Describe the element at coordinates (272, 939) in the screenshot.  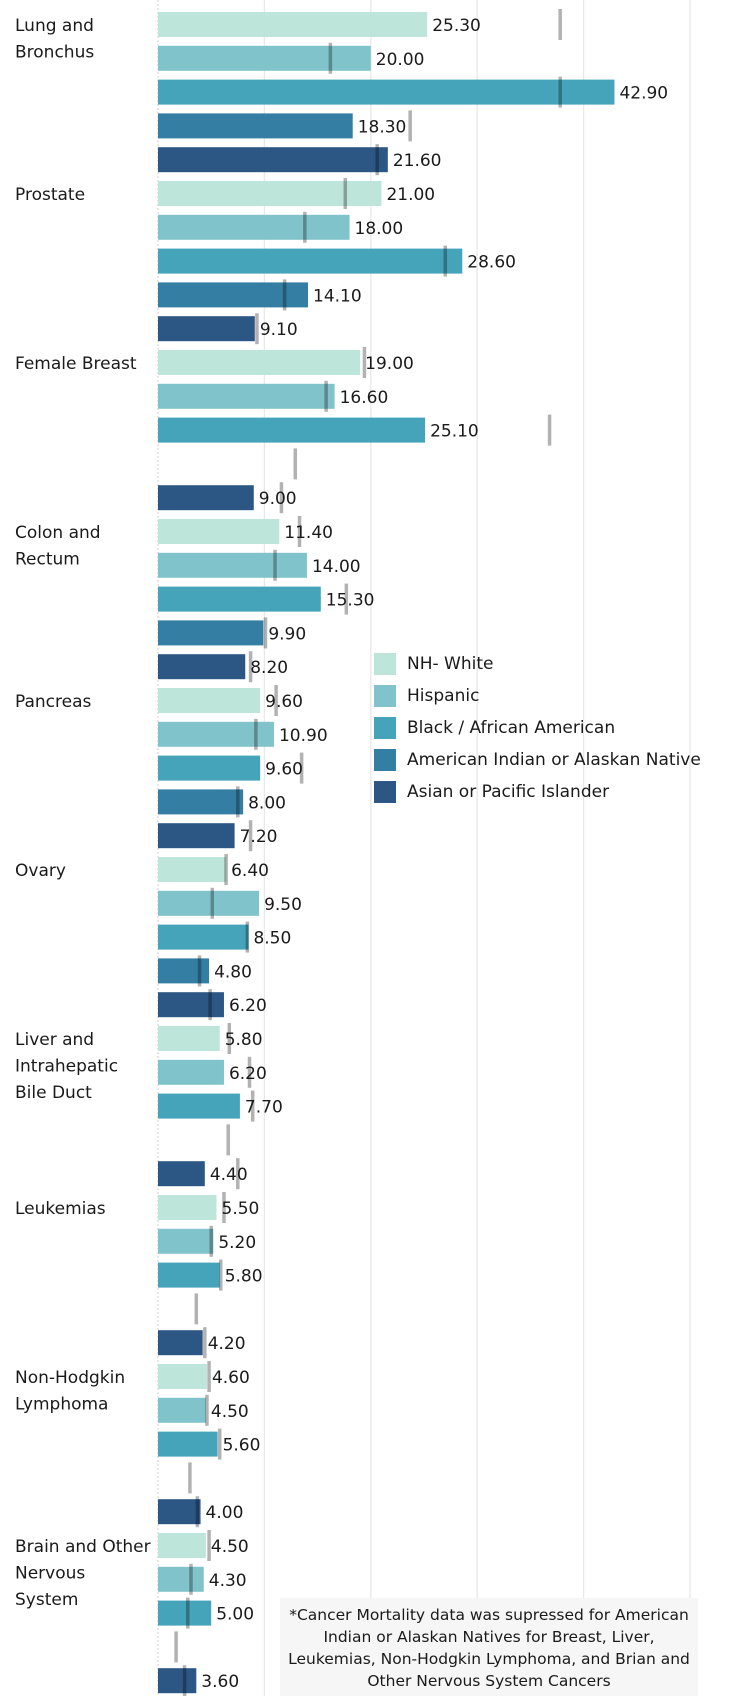
I see `value-label: 8.50` at that location.